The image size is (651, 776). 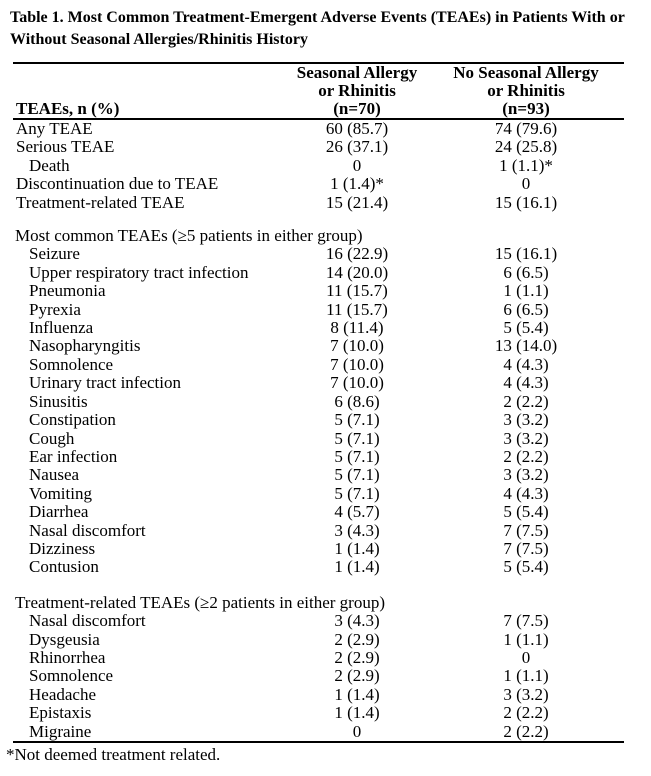 What do you see at coordinates (318, 694) in the screenshot?
I see `table-row: Headache 1 (1.4) 3 (3.2)` at bounding box center [318, 694].